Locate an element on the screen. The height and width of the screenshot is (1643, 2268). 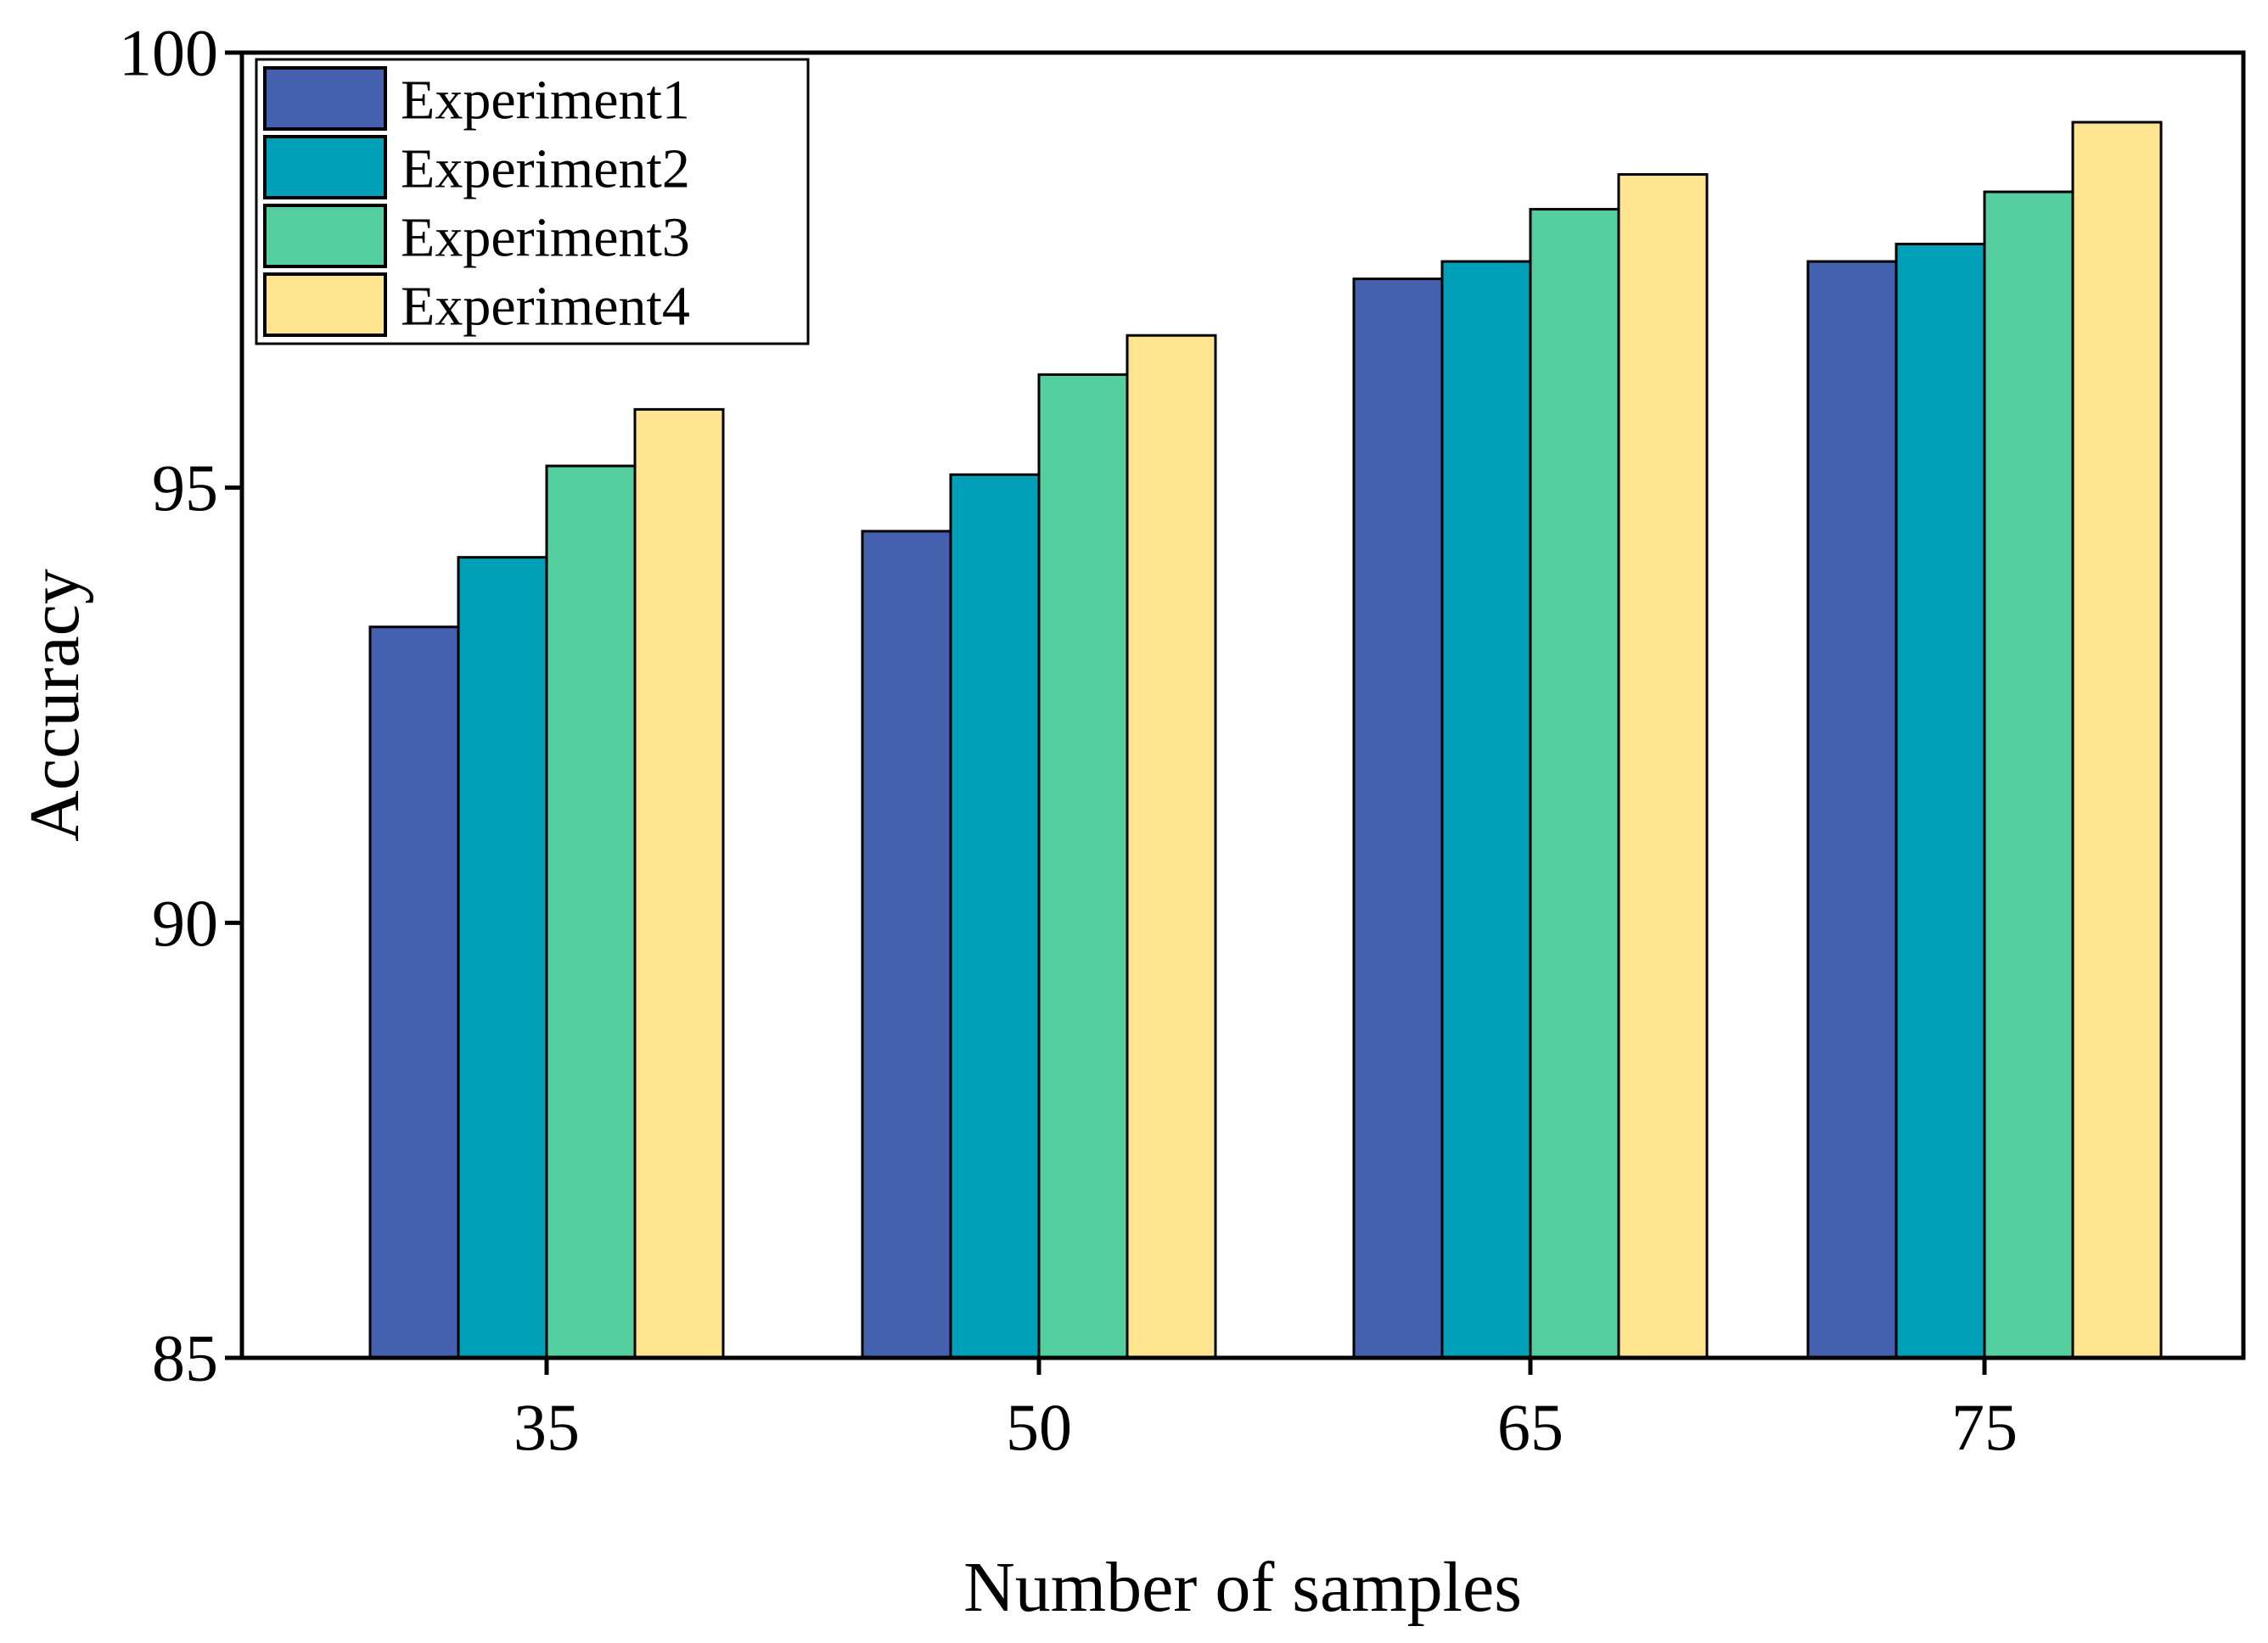
y-tick-label: 95 is located at coordinates (185, 488).